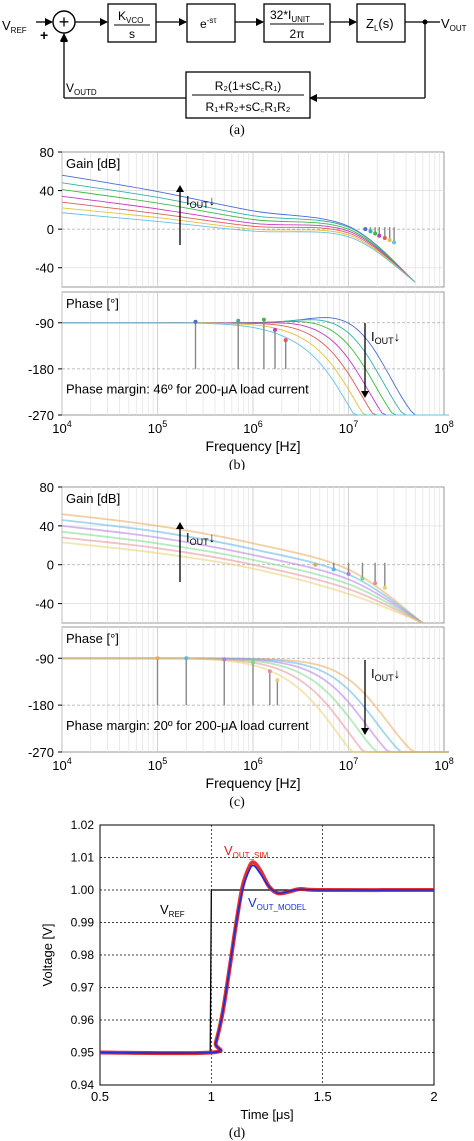 The image size is (474, 1141). I want to click on iout-label-phase: IOUT↓, so click(385, 674).